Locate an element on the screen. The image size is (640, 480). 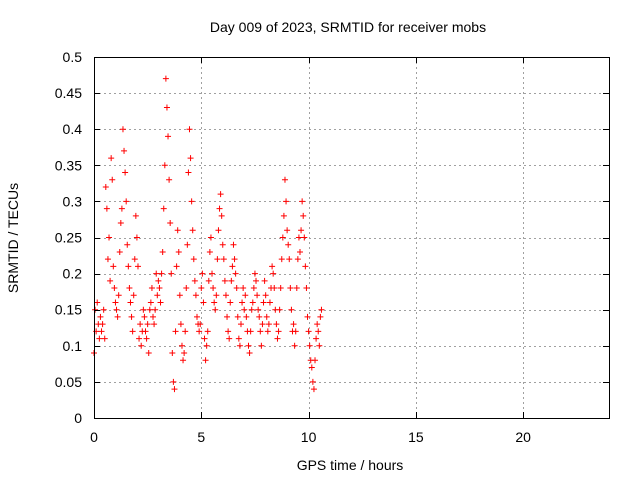
x-tick-labels: 0 5 10 15 20 is located at coordinates (310, 437).